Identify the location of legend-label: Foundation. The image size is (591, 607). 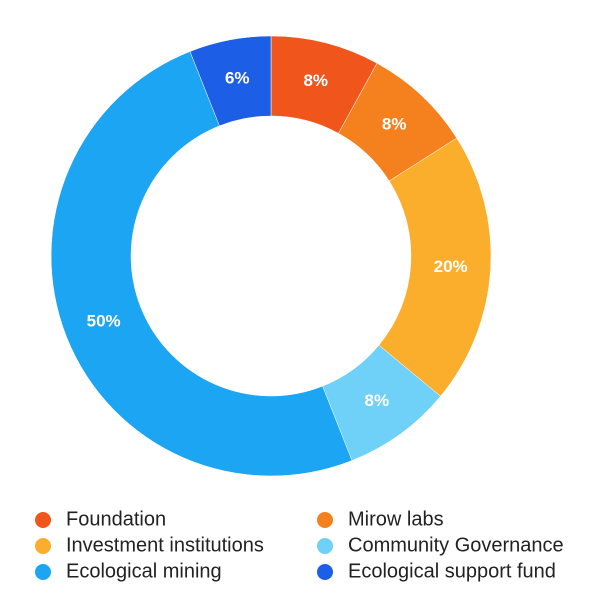
(116, 519).